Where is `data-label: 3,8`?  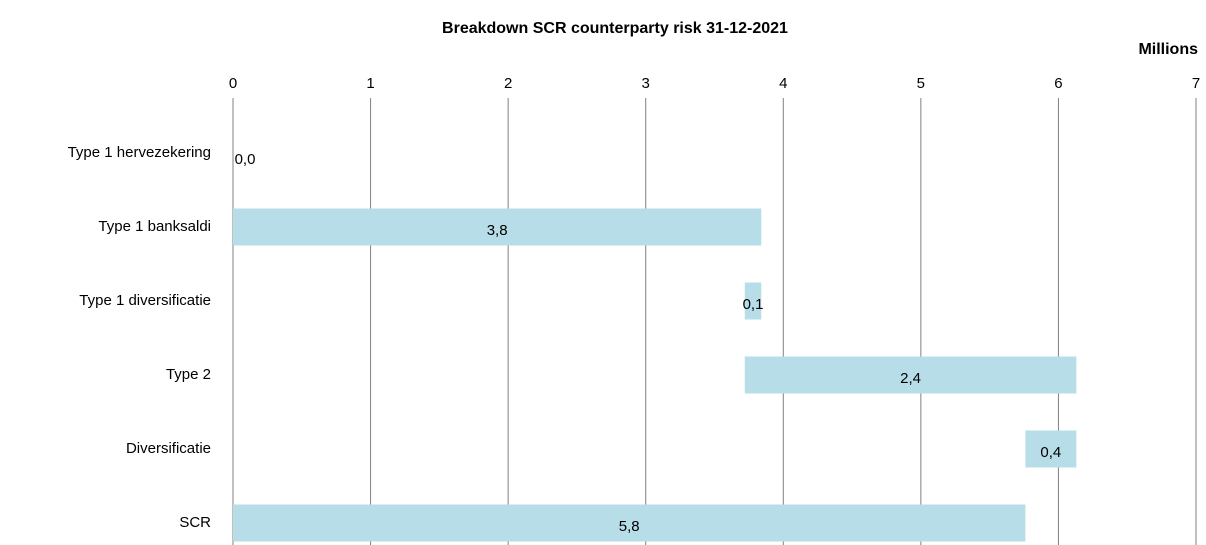
data-label: 3,8 is located at coordinates (497, 230).